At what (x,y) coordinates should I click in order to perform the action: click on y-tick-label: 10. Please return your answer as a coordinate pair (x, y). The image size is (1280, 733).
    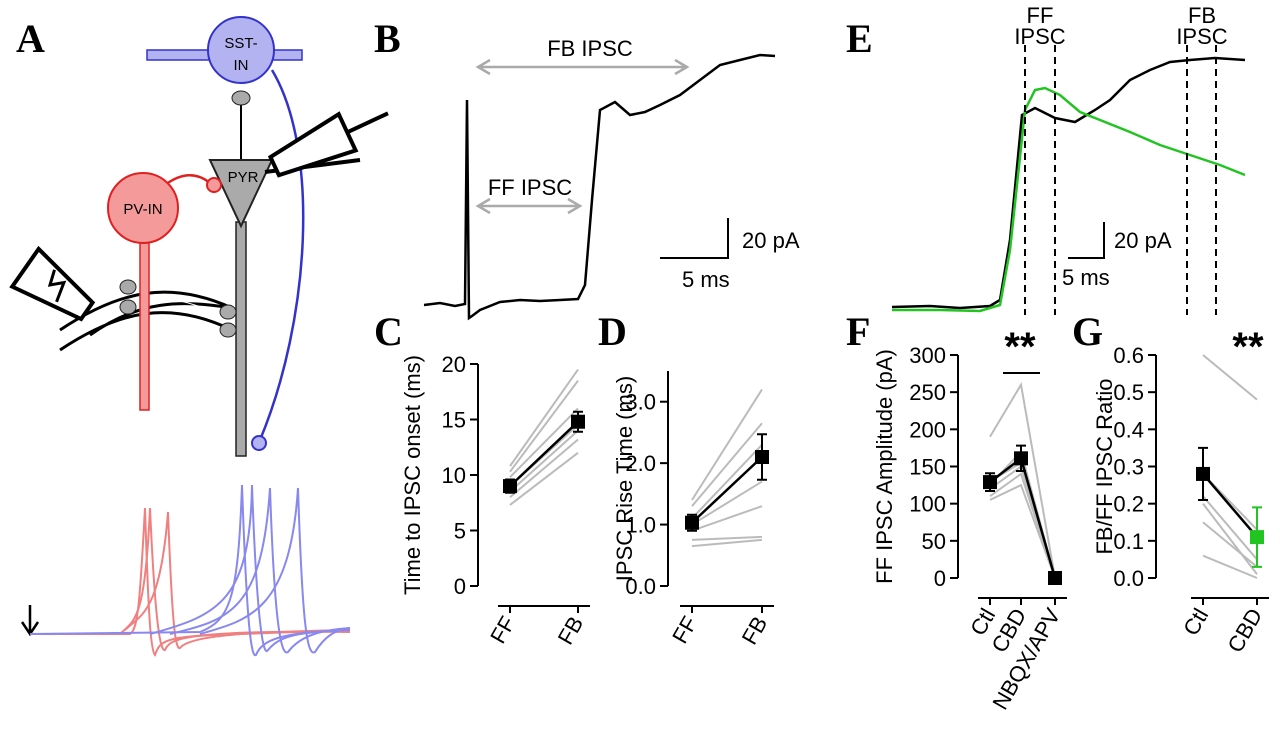
    Looking at the image, I should click on (454, 475).